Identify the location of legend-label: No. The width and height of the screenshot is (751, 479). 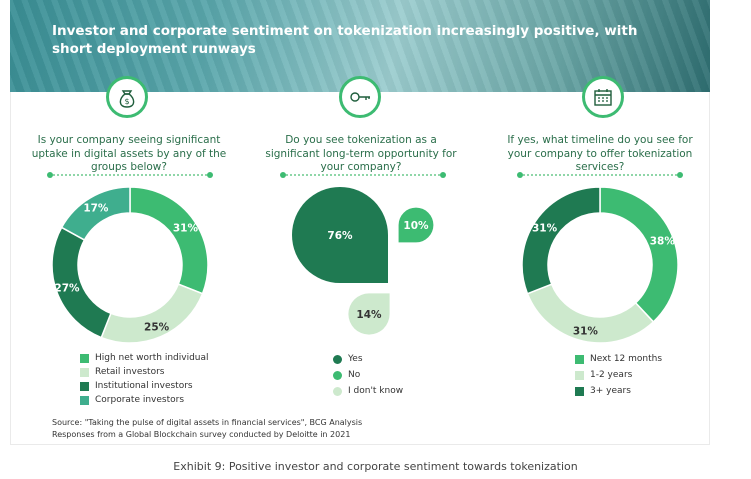
(354, 375).